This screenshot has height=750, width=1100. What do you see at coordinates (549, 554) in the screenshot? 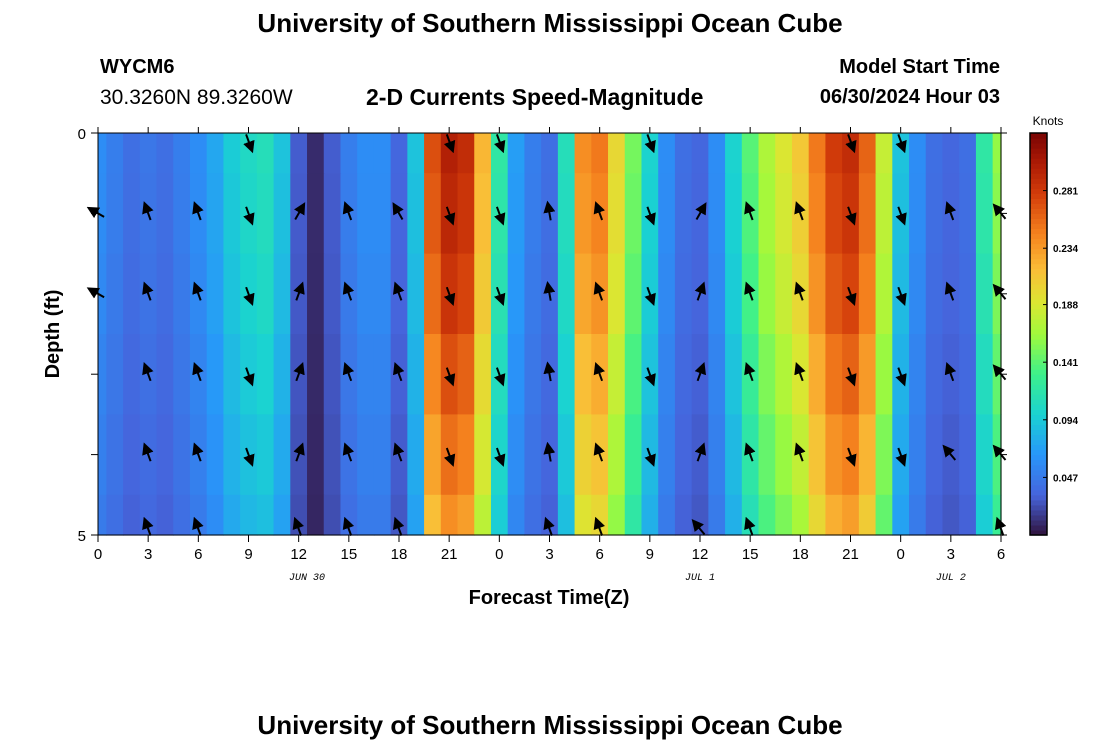
I see `x-tick-label: 3` at bounding box center [549, 554].